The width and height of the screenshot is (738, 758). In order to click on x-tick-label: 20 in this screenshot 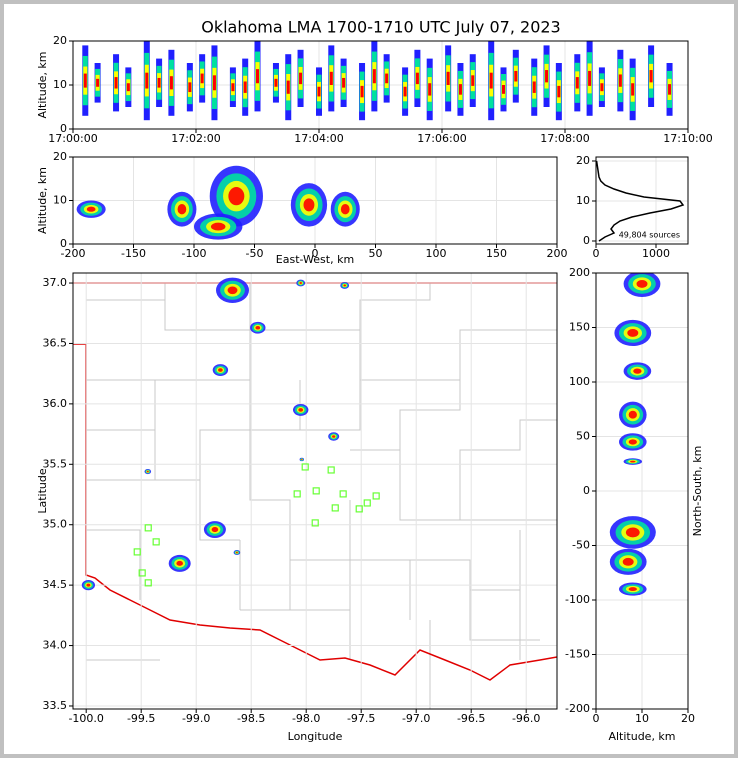, I will do `click(688, 718)`.